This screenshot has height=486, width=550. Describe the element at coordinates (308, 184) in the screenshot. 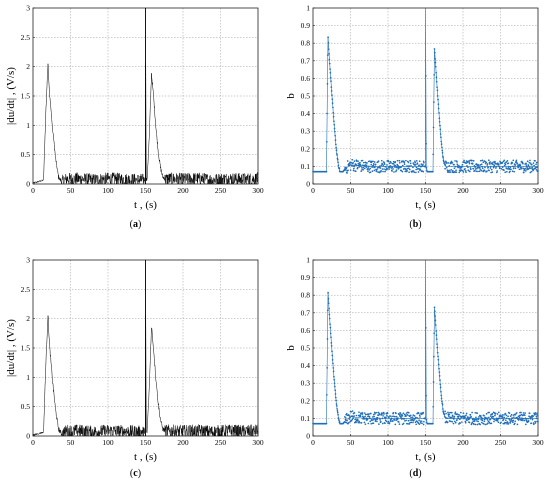

I see `y-tick-label: 0` at that location.